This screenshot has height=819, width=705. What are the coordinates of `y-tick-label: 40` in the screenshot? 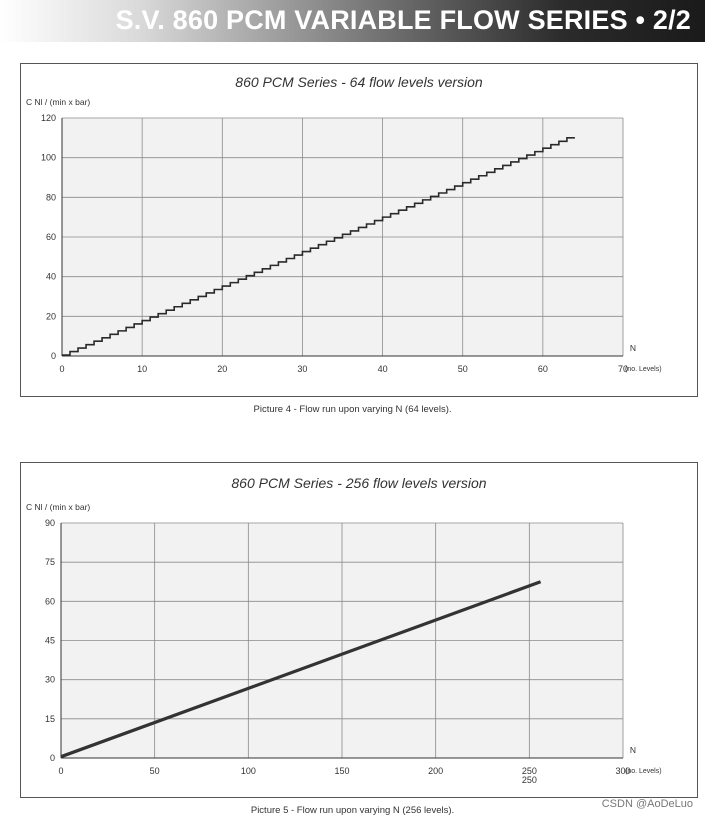 It's located at (51, 277).